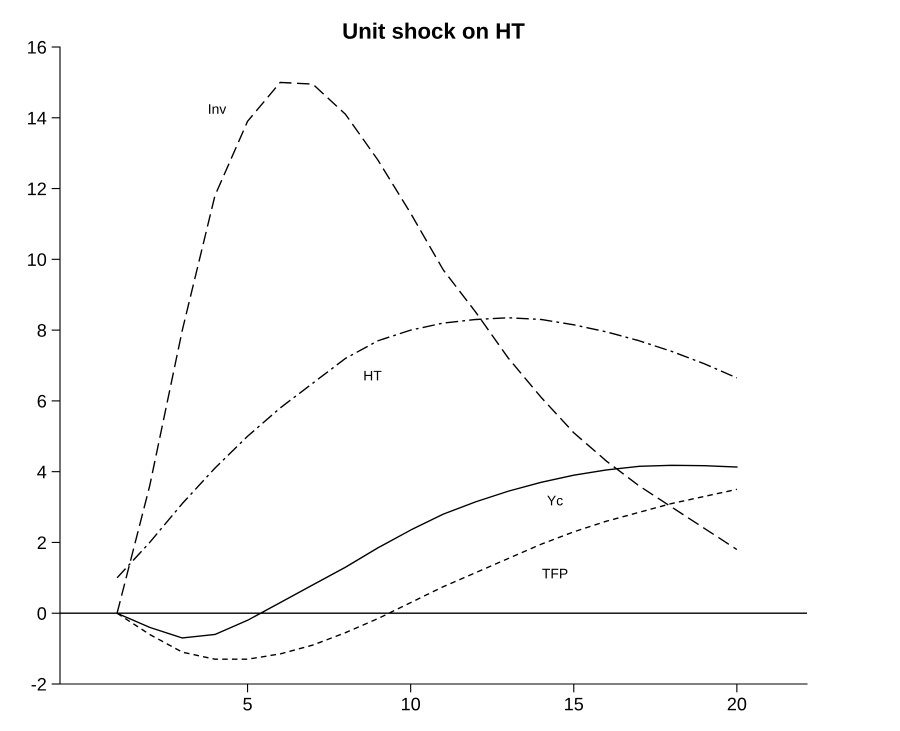  I want to click on y-tick-label: 10, so click(37, 259).